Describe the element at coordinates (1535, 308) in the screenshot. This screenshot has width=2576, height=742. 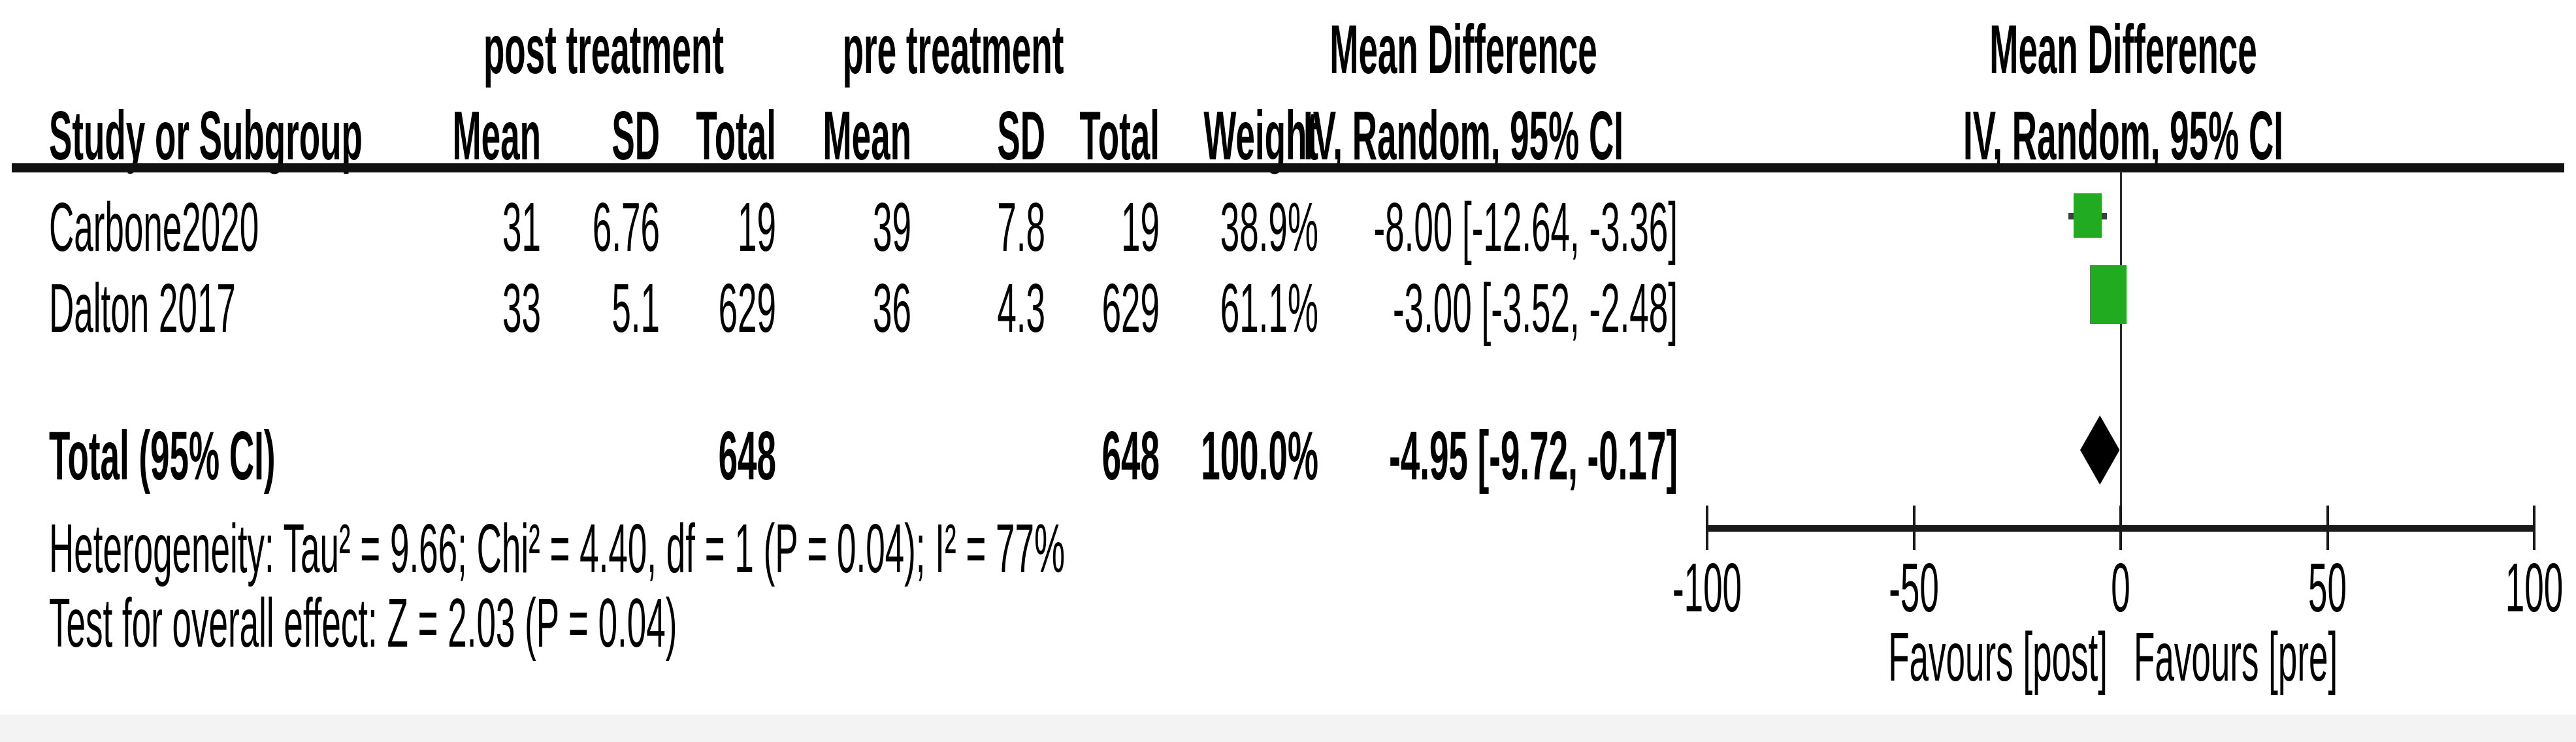
I see `ci-text-value: -3.00 [-3.52, -2.48]` at that location.